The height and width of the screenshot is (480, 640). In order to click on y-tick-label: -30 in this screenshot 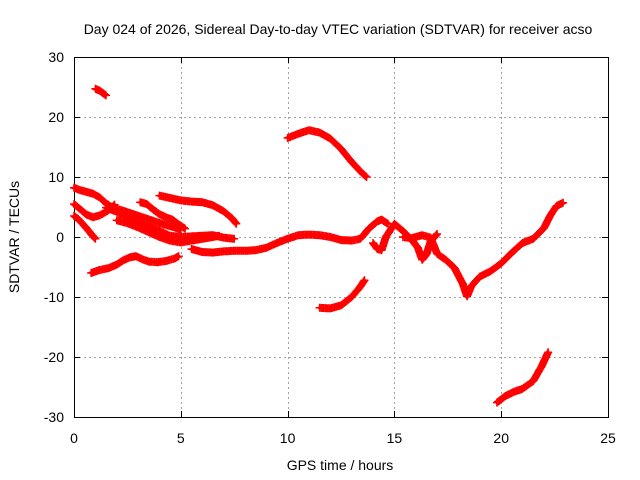, I will do `click(54, 417)`.